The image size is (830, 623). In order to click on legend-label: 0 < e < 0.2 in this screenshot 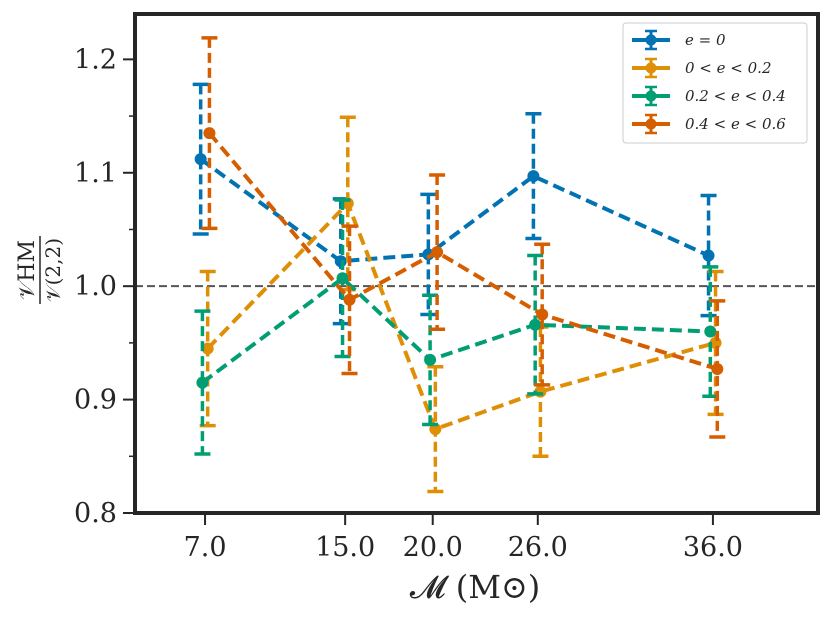, I will do `click(728, 68)`.